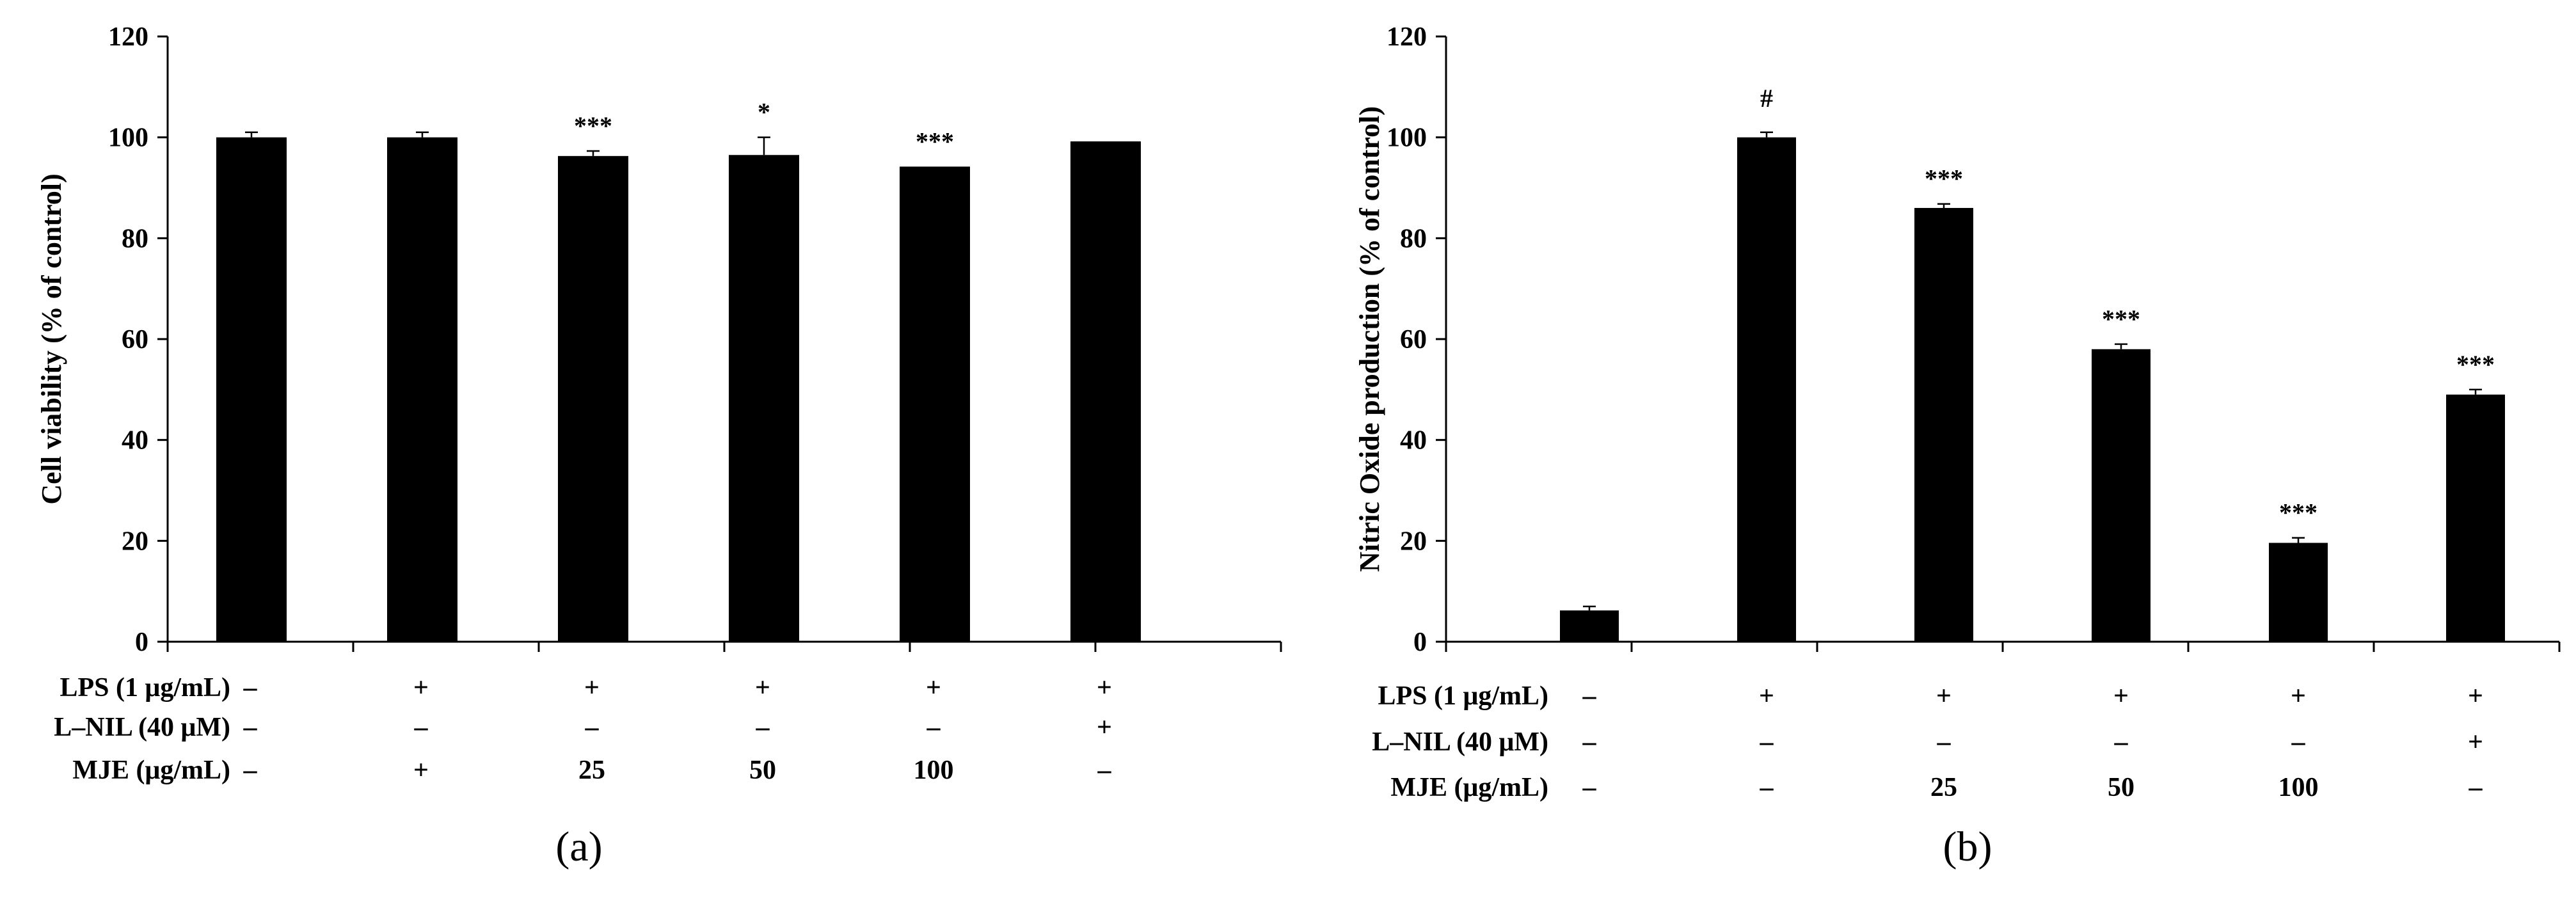 This screenshot has width=2576, height=897. Describe the element at coordinates (764, 112) in the screenshot. I see `significance-stars: *` at that location.